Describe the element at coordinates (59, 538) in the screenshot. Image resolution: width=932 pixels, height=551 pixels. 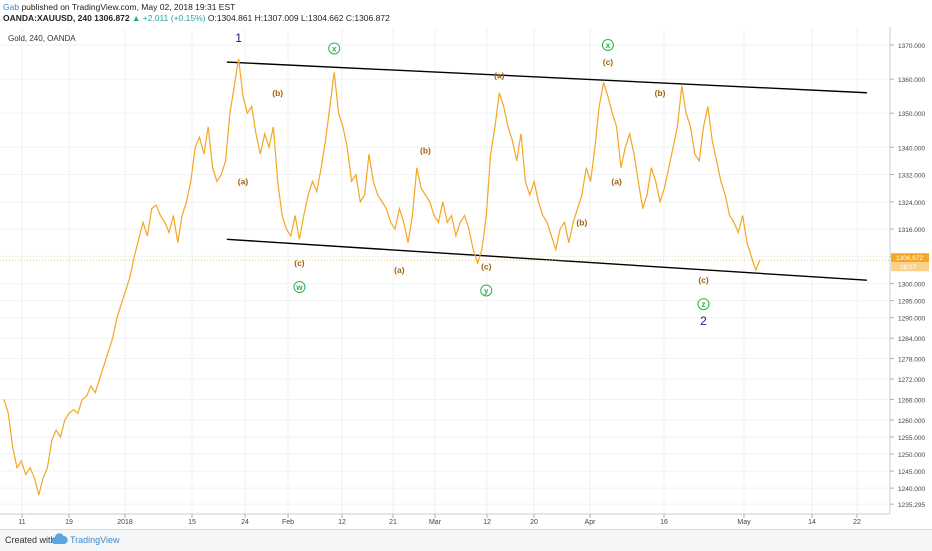
I see `cloud-icon` at that location.